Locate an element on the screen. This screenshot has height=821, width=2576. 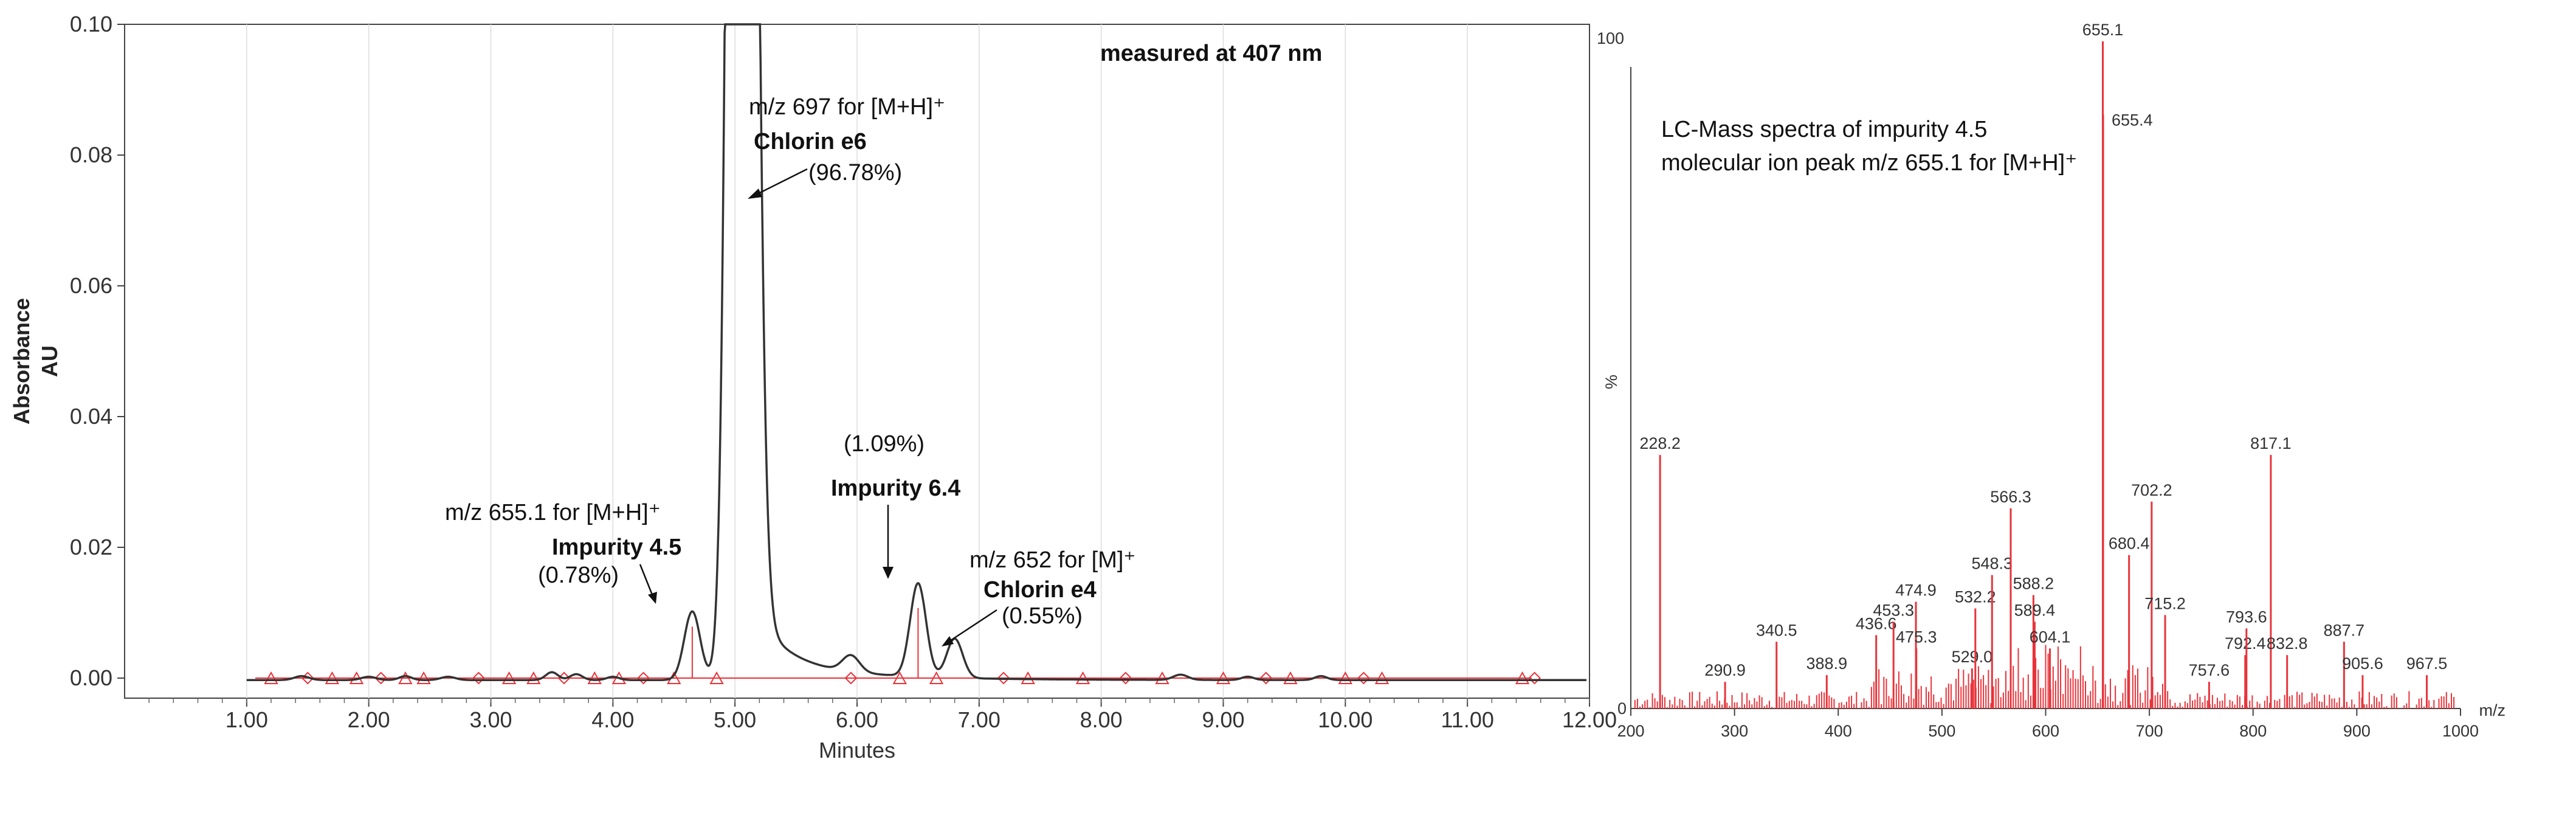
ms-y-axis-title: % is located at coordinates (1611, 382).